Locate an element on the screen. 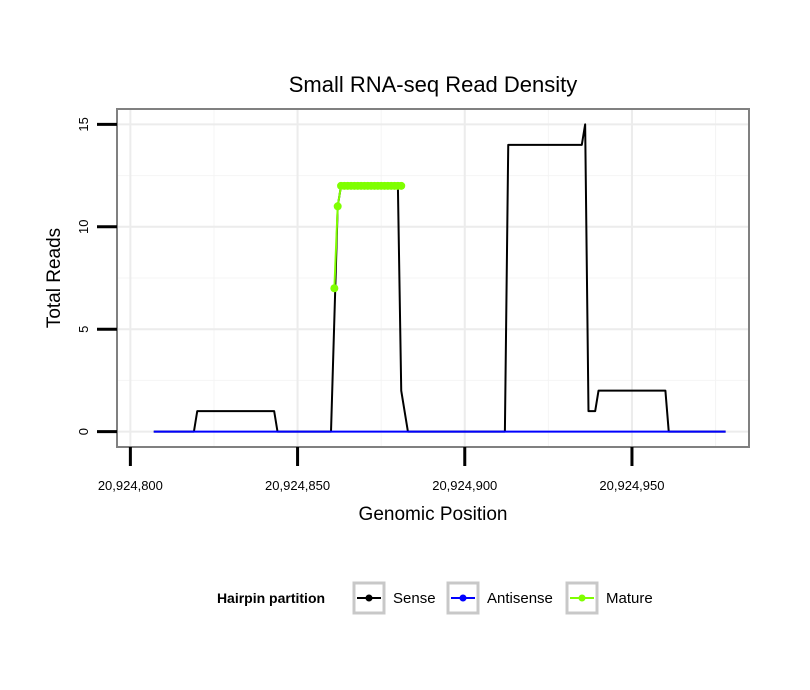  y-axis: 0 5 10 15 is located at coordinates (96, 276).